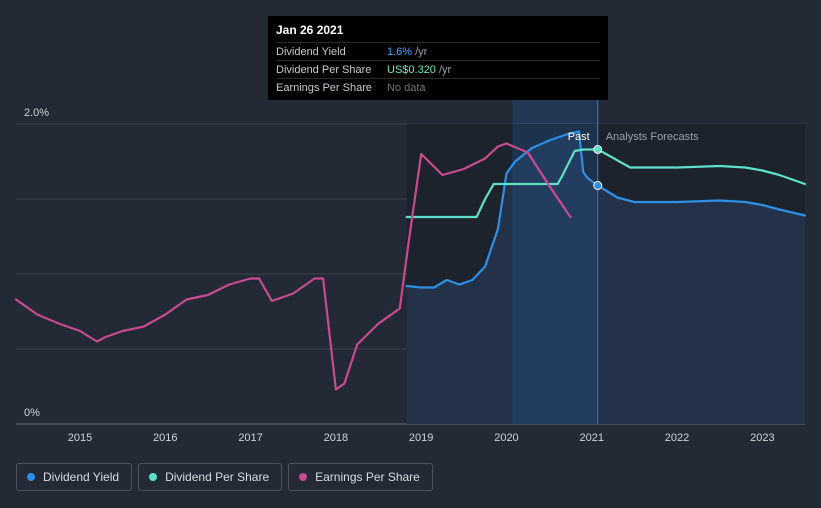 The height and width of the screenshot is (508, 821). I want to click on forecast-label: Analysts Forecasts, so click(652, 137).